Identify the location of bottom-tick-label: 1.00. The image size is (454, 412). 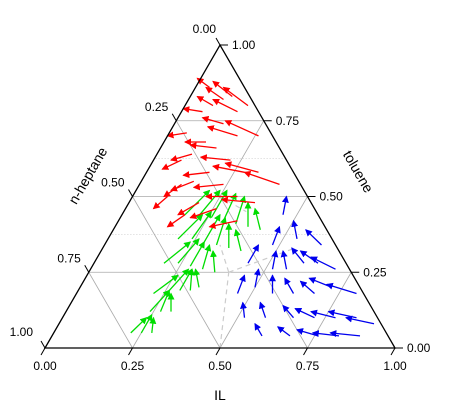
(395, 366).